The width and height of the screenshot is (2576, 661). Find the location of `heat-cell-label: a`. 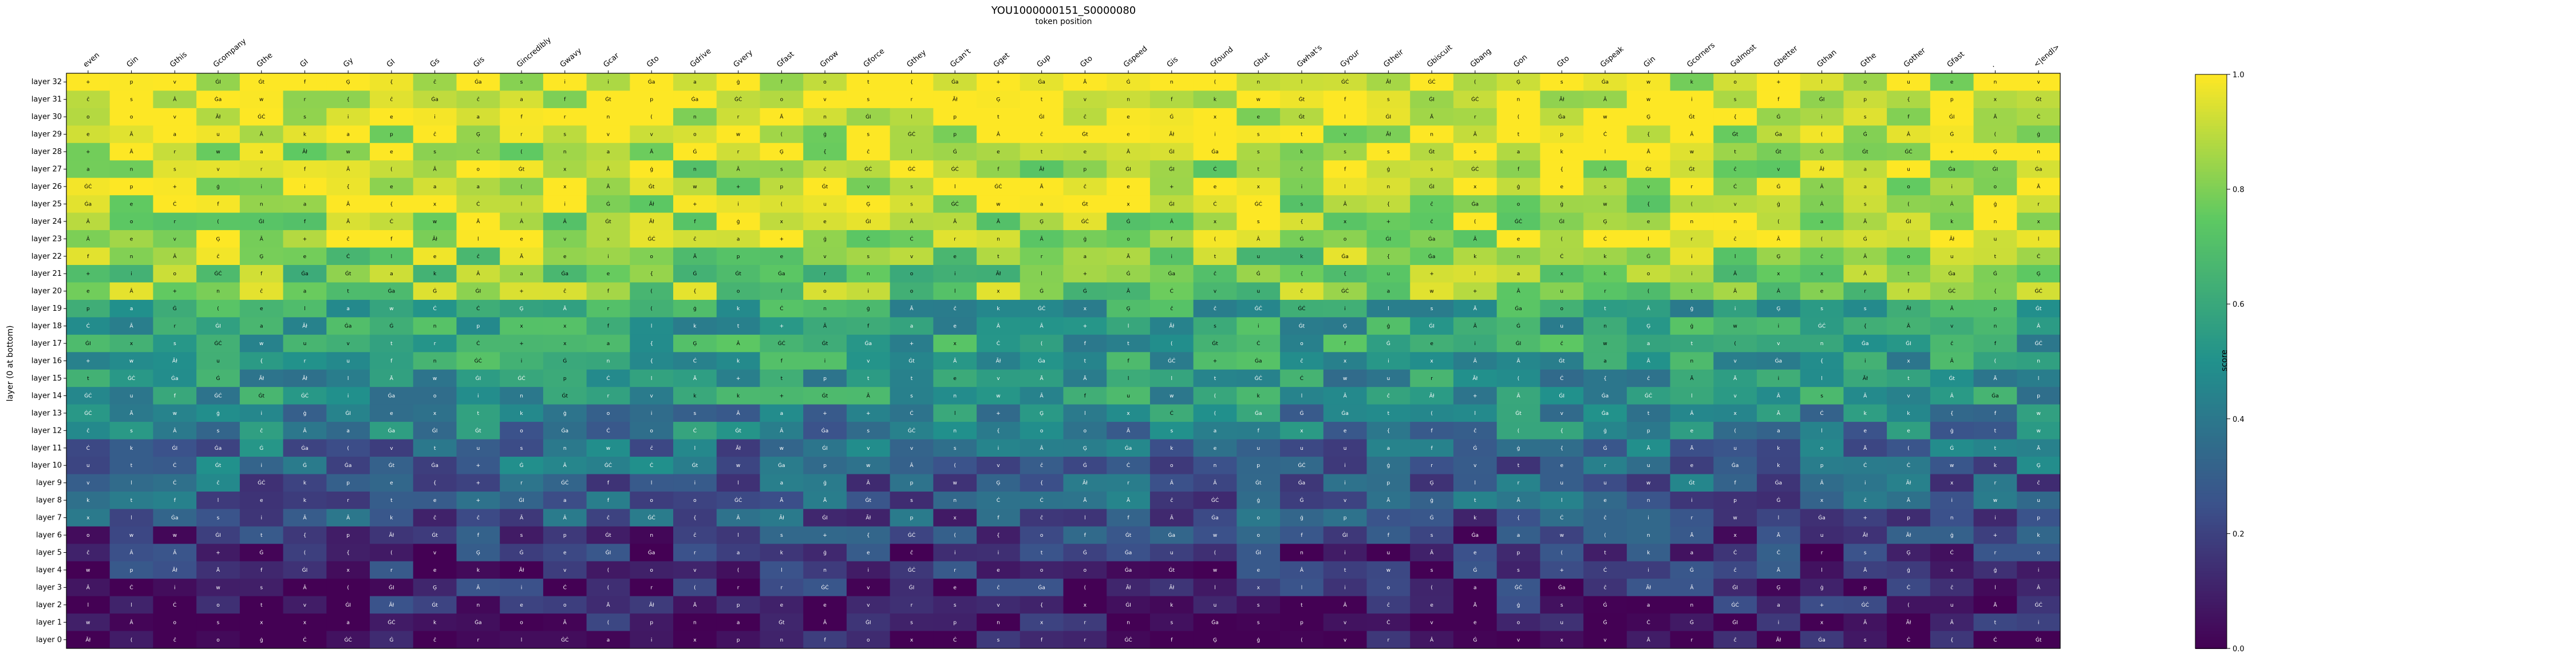

heat-cell-label: a is located at coordinates (478, 117).